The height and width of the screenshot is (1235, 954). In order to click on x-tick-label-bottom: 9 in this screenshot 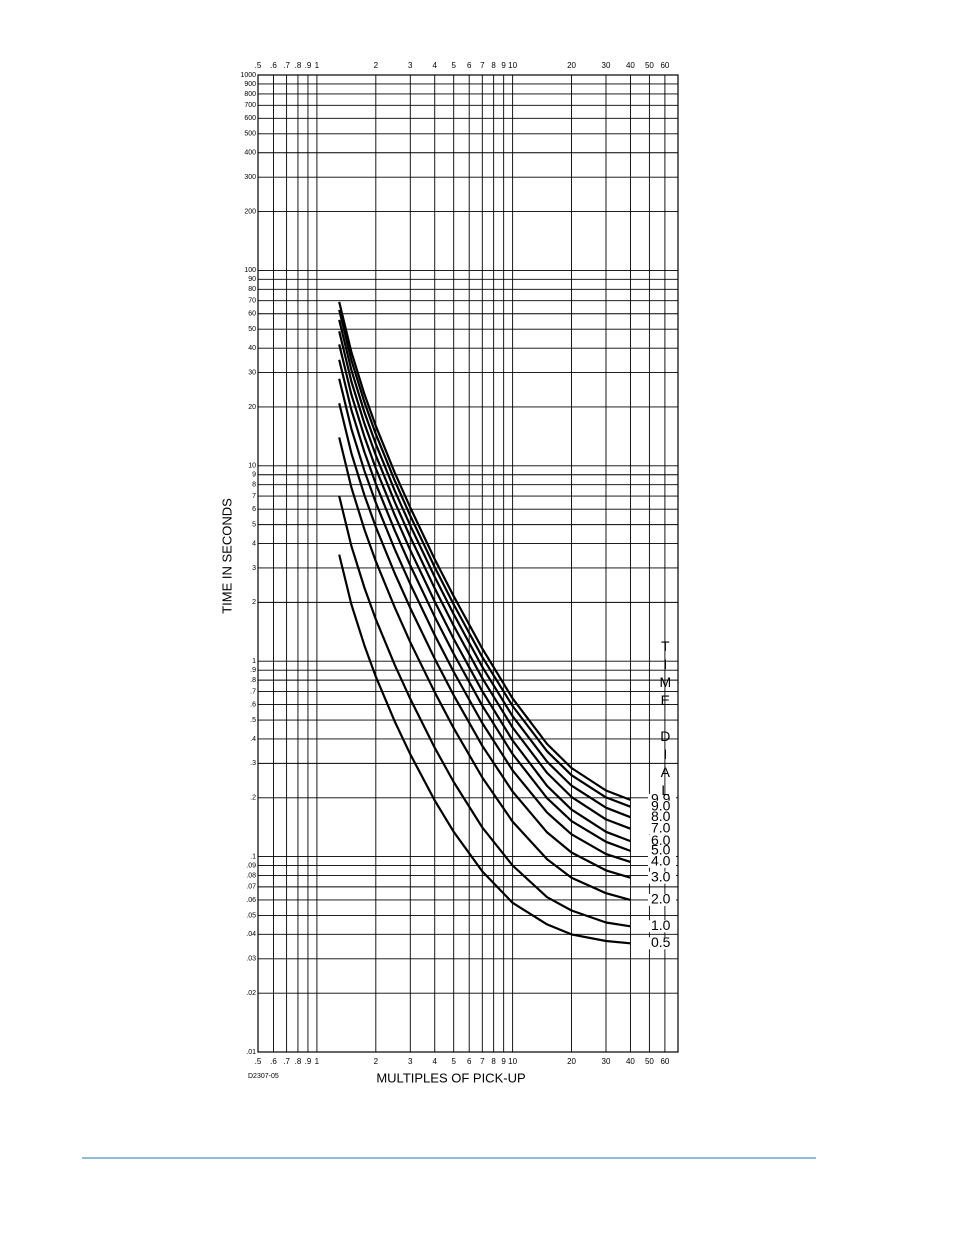, I will do `click(503, 1061)`.